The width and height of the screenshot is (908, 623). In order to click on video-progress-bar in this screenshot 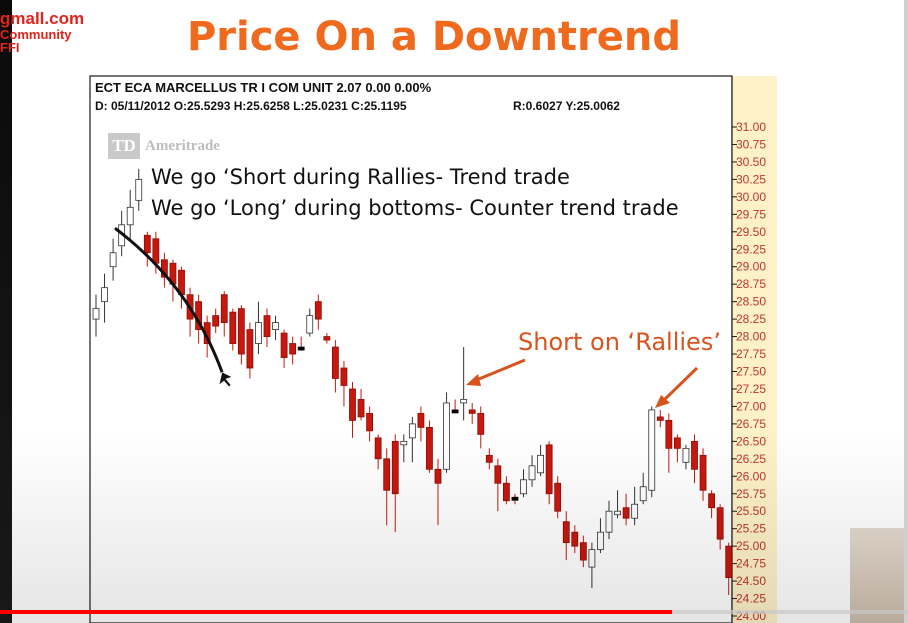, I will do `click(454, 612)`.